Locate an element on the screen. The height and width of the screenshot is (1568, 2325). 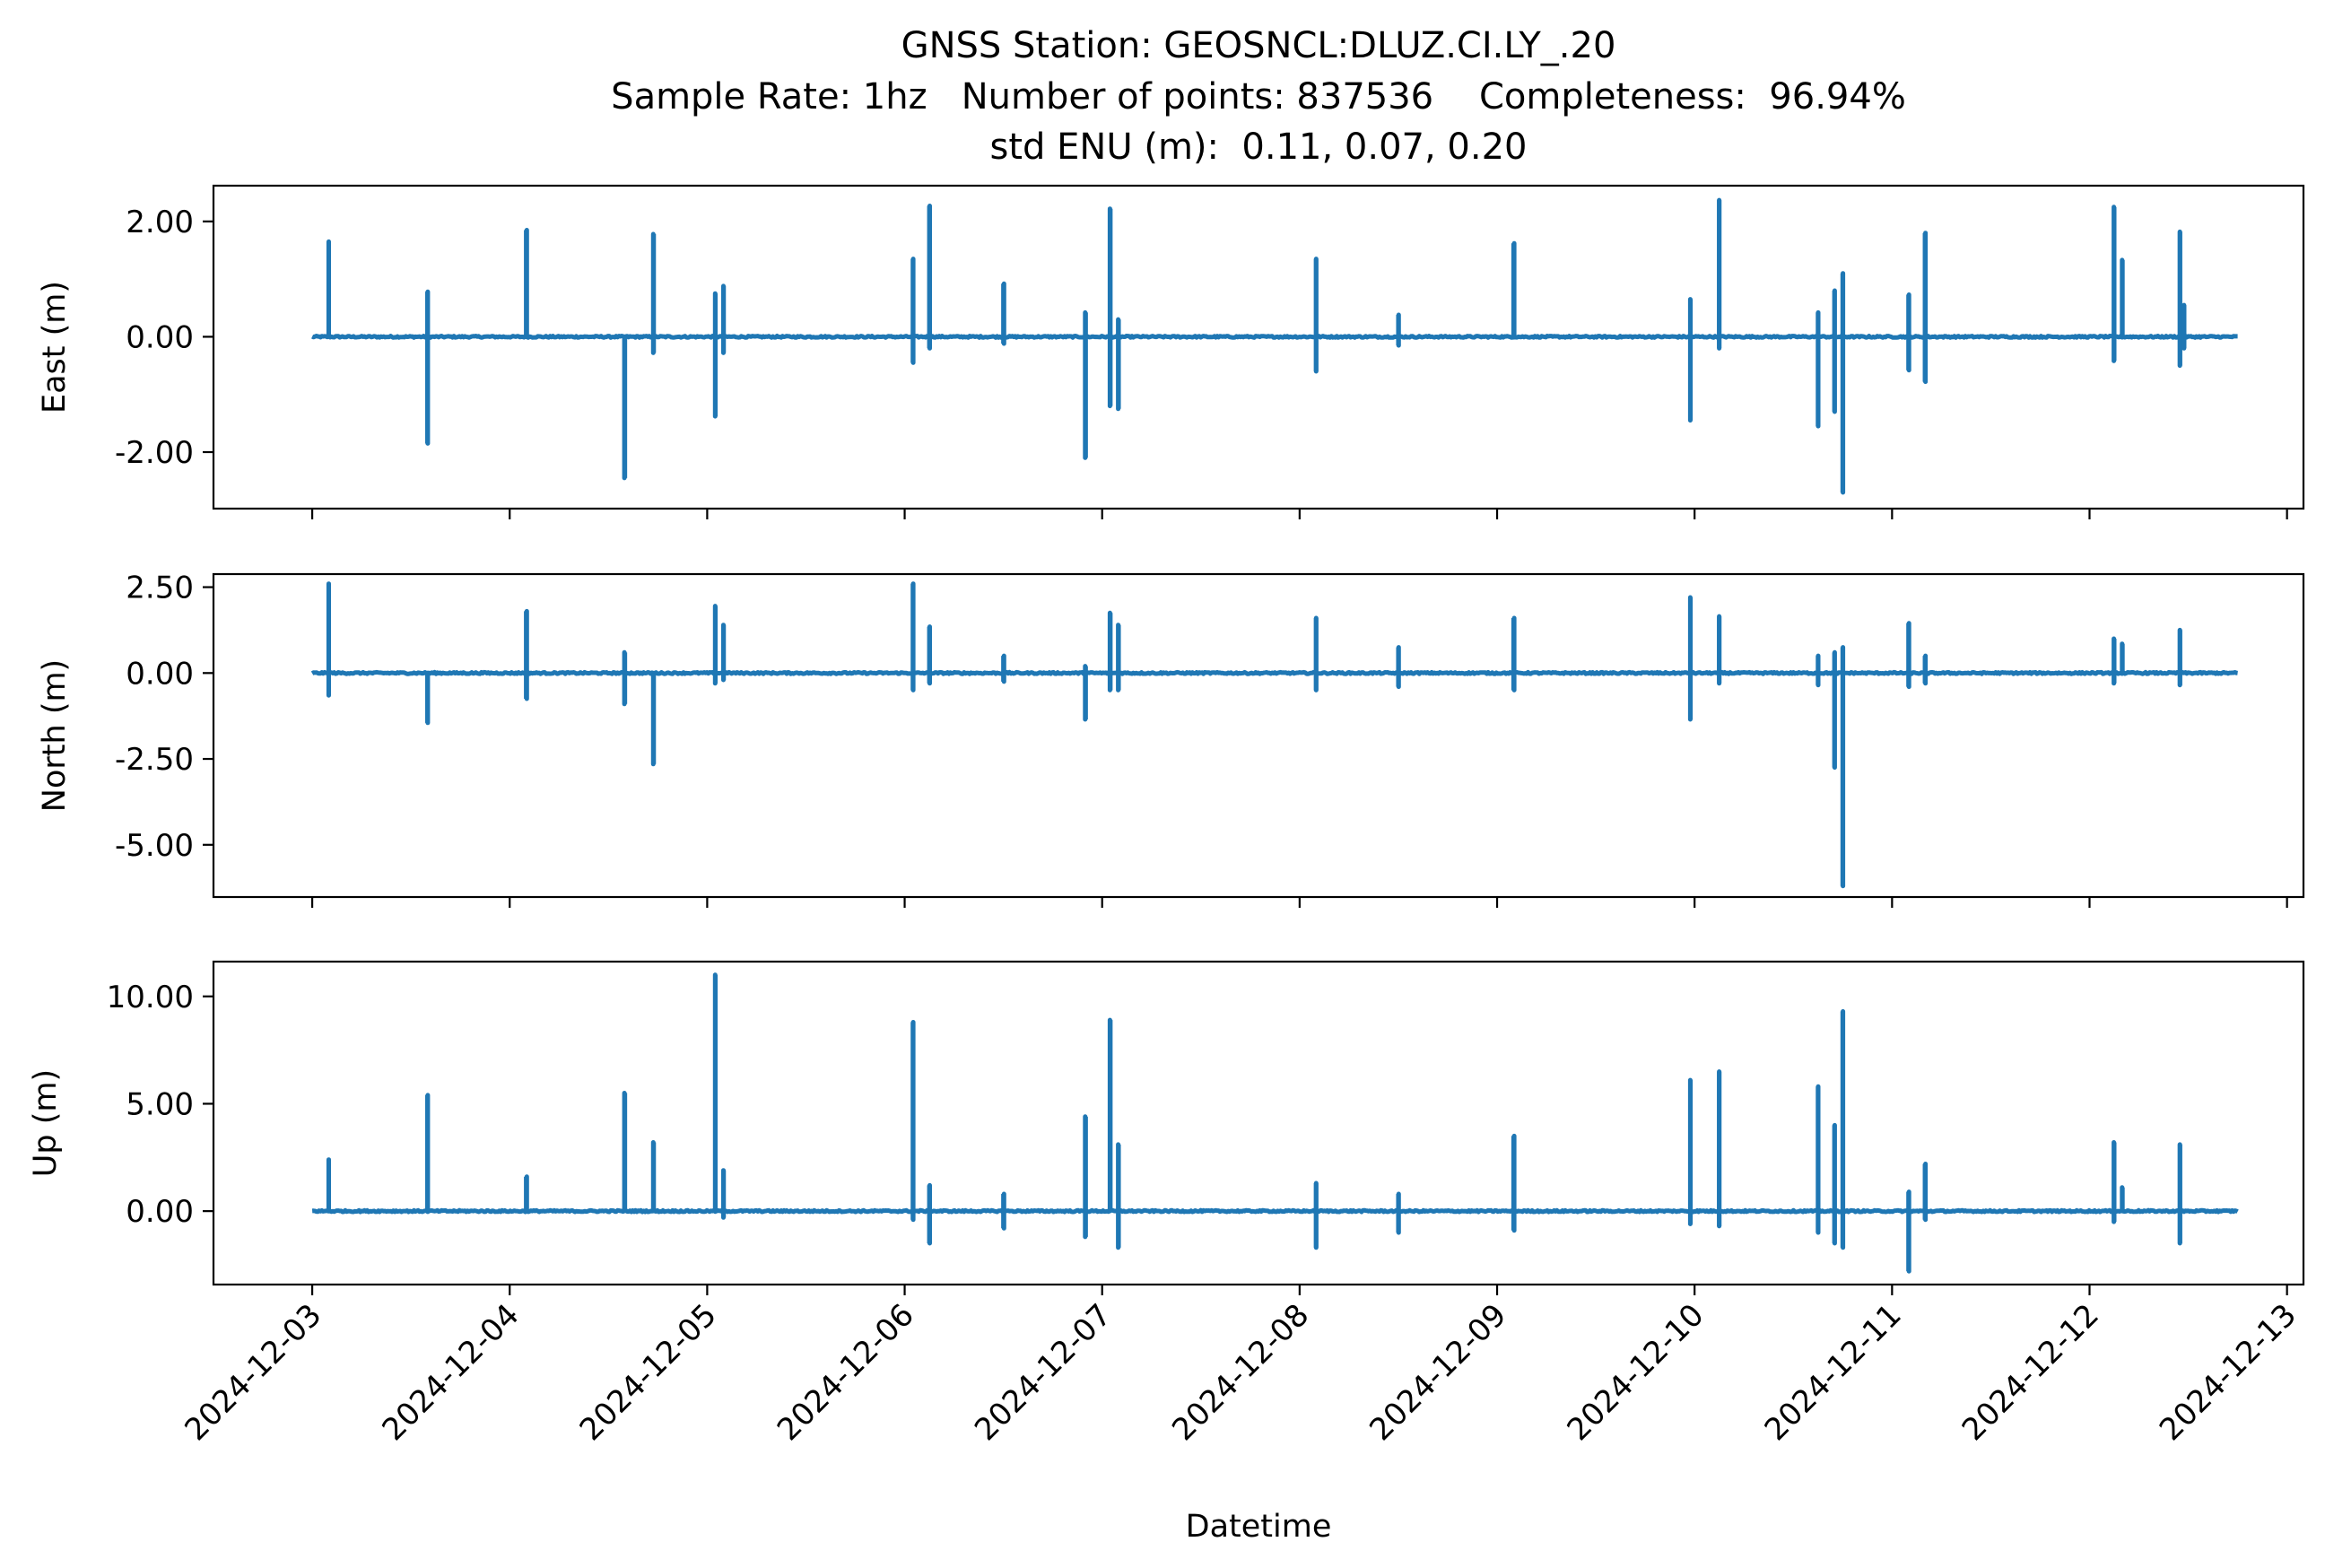
y-tick-label: 10.00 is located at coordinates (150, 998).